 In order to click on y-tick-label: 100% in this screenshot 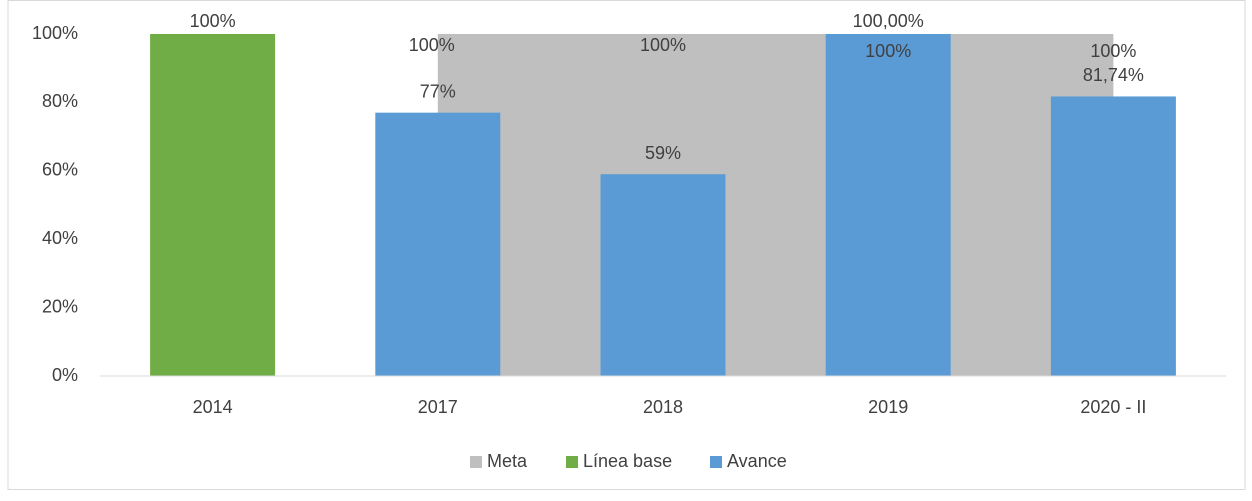, I will do `click(55, 33)`.